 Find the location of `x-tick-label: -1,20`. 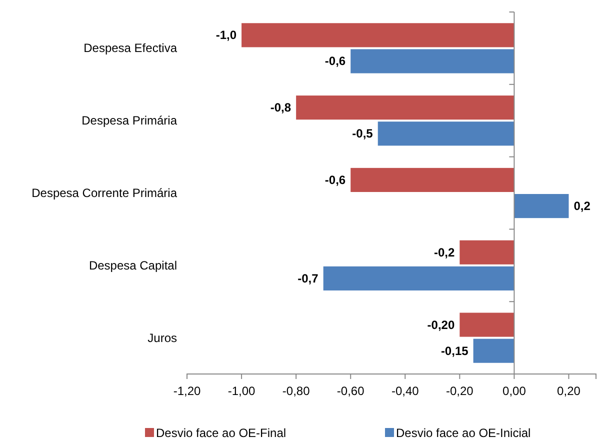

x-tick-label: -1,20 is located at coordinates (187, 391).